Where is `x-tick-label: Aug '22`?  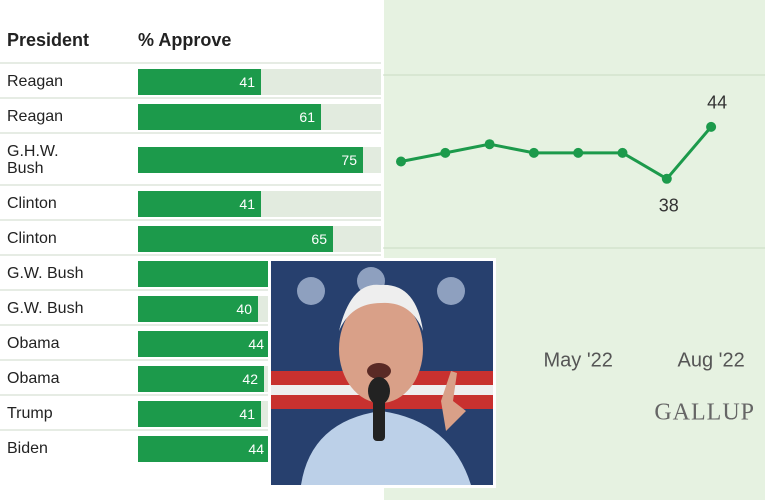 x-tick-label: Aug '22 is located at coordinates (710, 360).